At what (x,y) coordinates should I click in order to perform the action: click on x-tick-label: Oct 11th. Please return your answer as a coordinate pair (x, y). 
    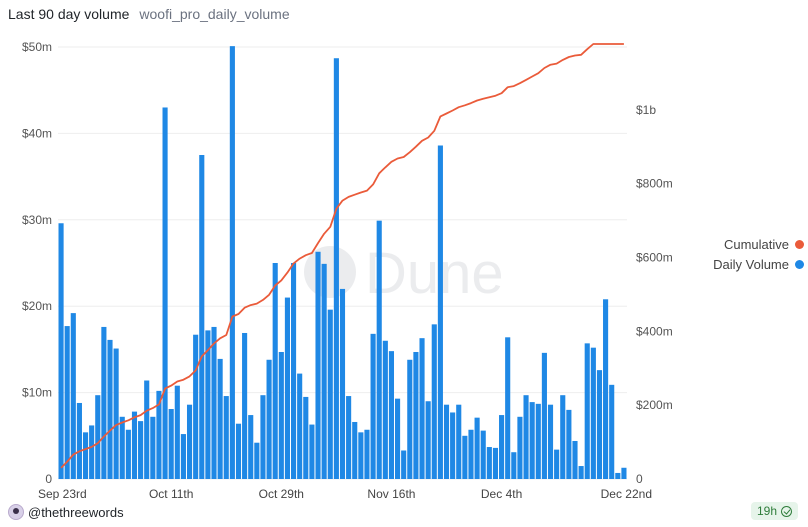
    Looking at the image, I should click on (171, 493).